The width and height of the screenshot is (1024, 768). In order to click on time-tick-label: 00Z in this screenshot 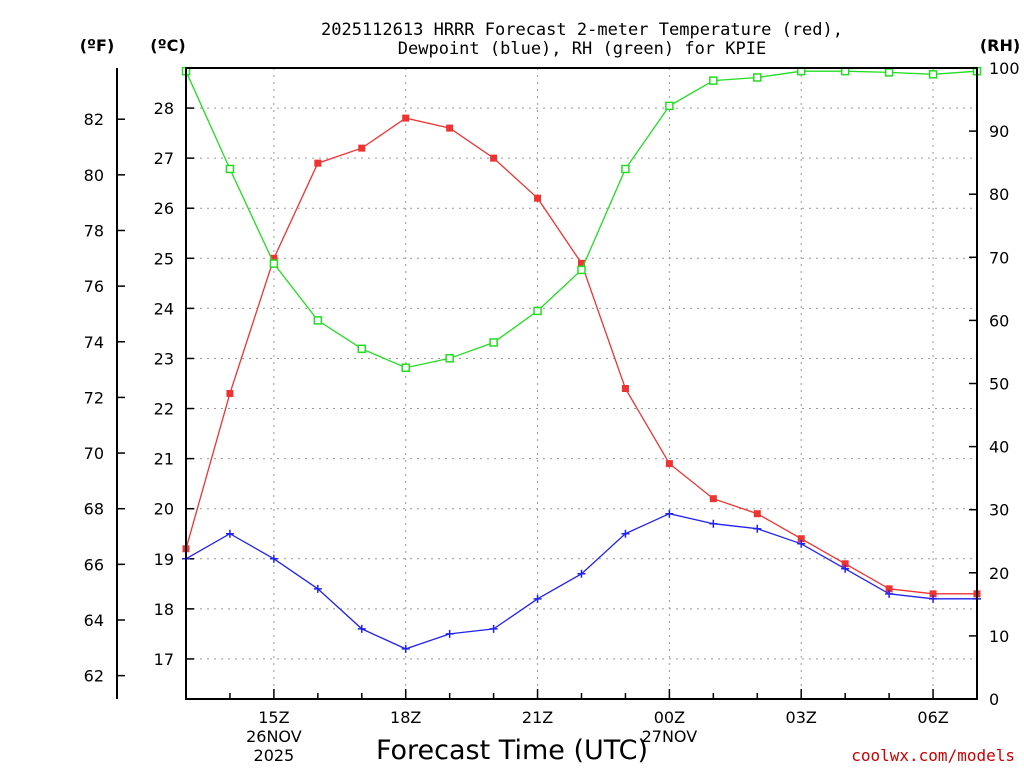, I will do `click(669, 717)`.